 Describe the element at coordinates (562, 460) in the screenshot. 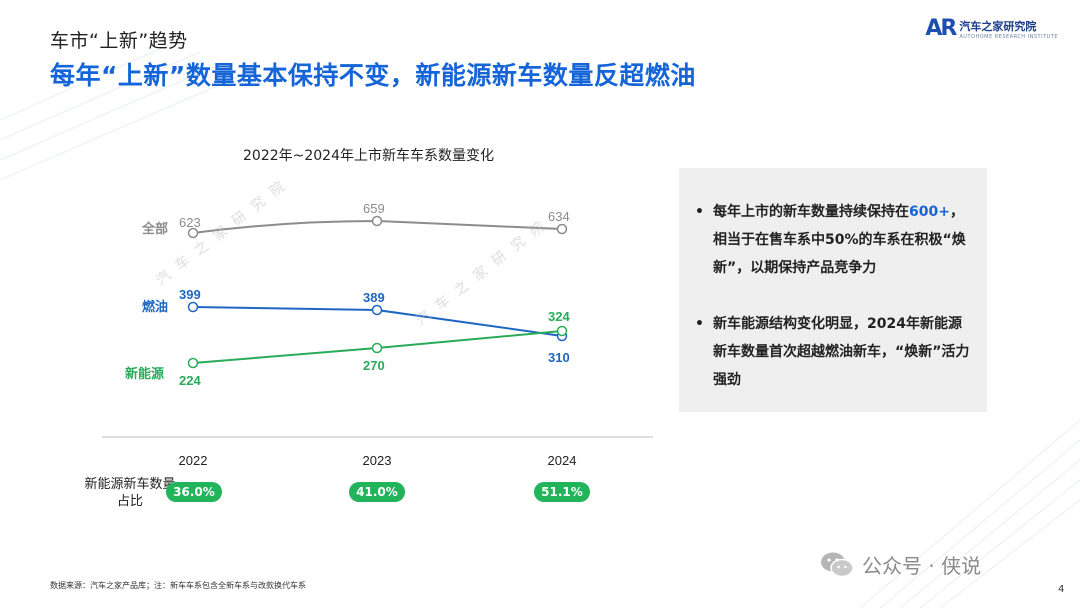

I see `x-tick-label-2024: 2024` at that location.